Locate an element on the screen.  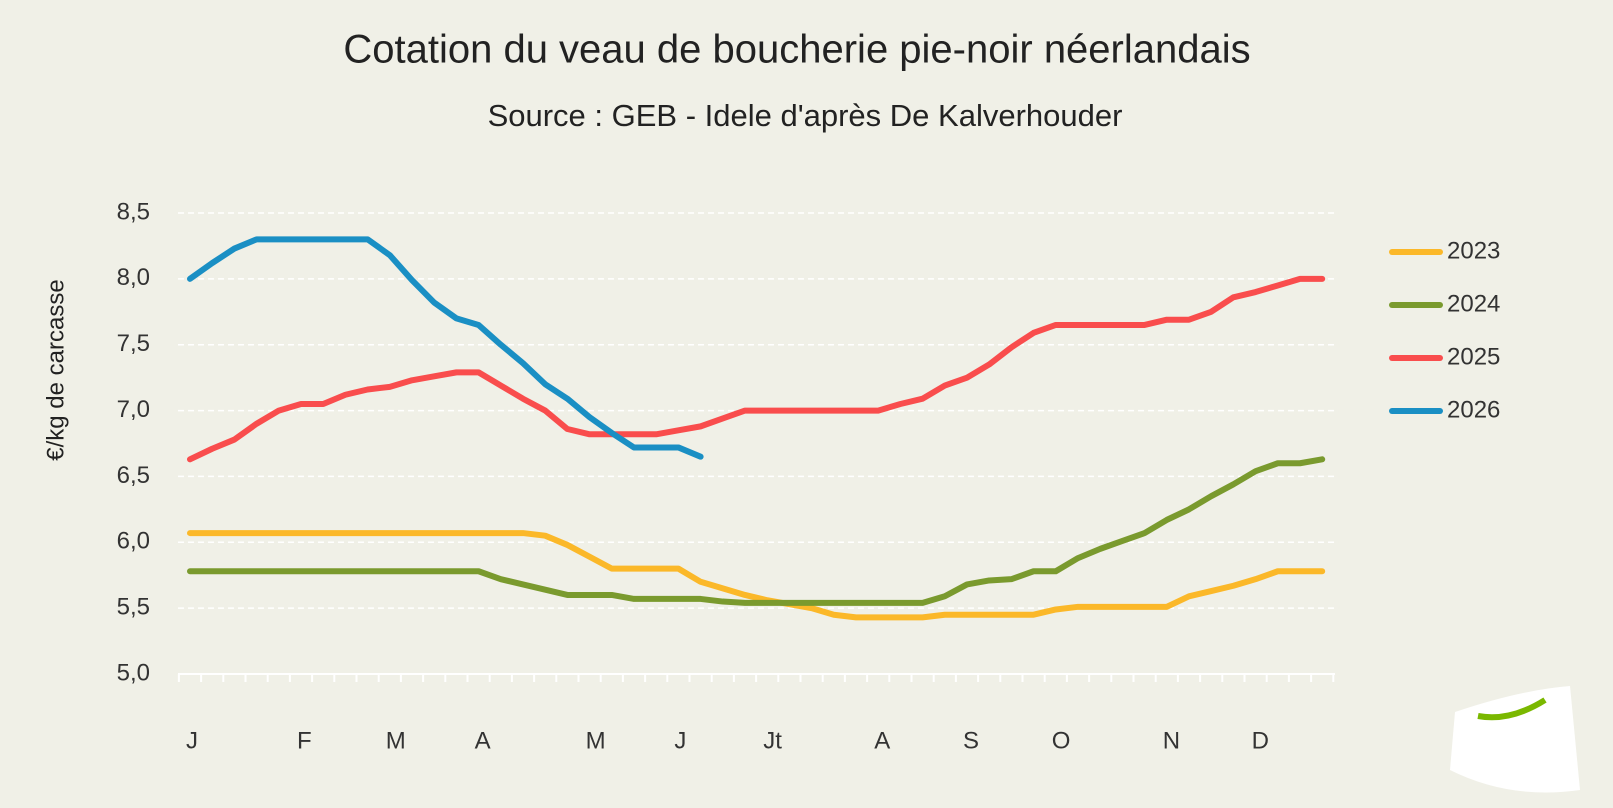
y-tick-label: 5,5 is located at coordinates (133, 606).